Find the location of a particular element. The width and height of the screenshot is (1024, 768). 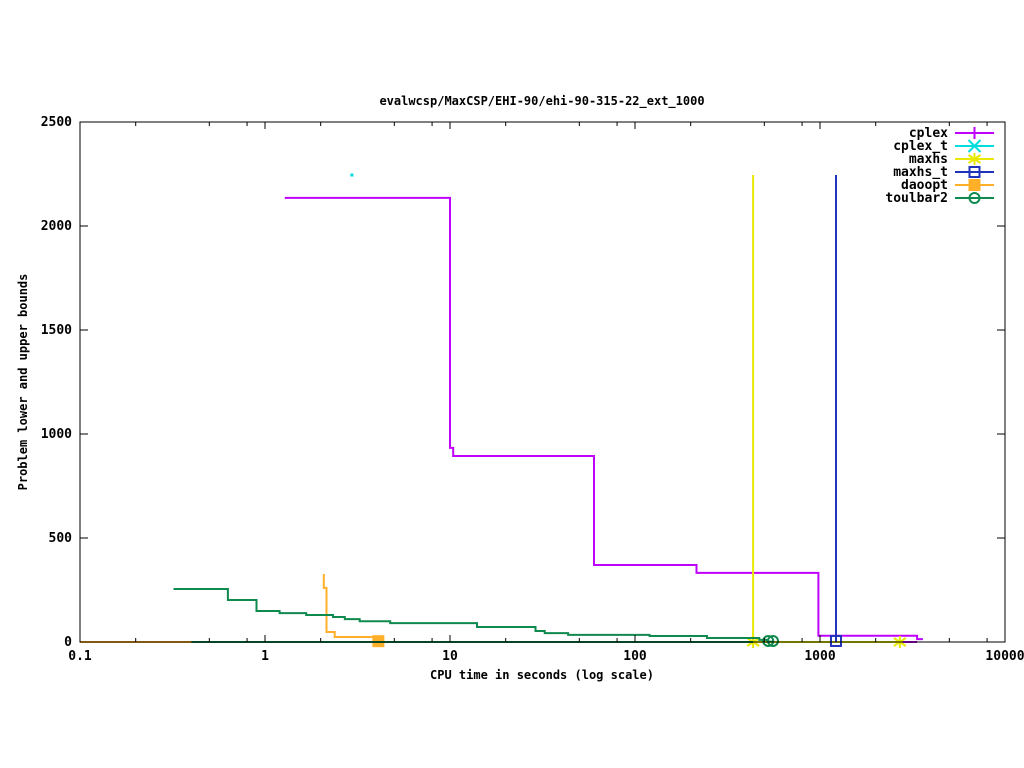

y-tick-label: 1000 is located at coordinates (56, 434).